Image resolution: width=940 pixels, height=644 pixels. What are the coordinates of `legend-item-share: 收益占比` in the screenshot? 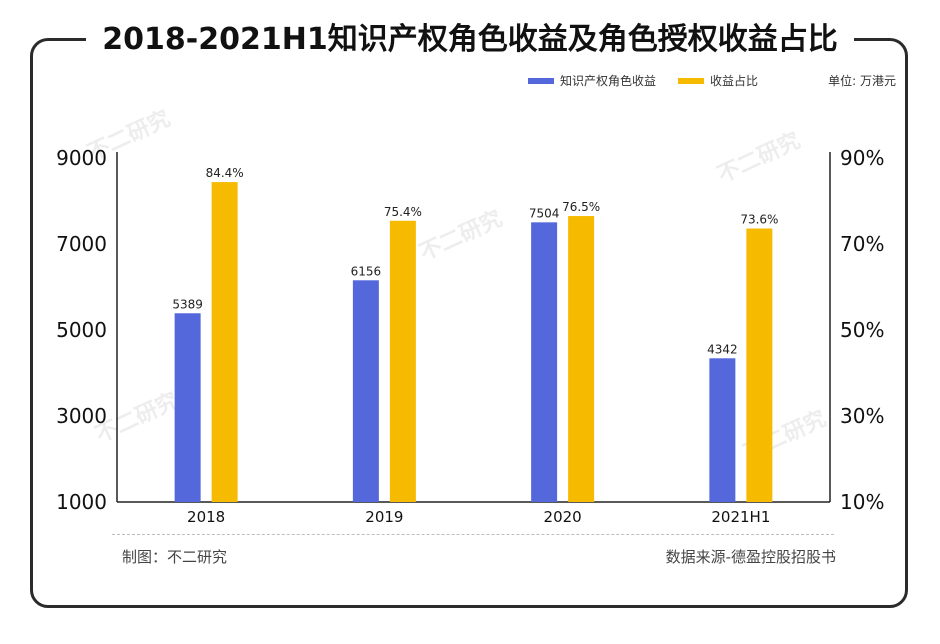 It's located at (718, 80).